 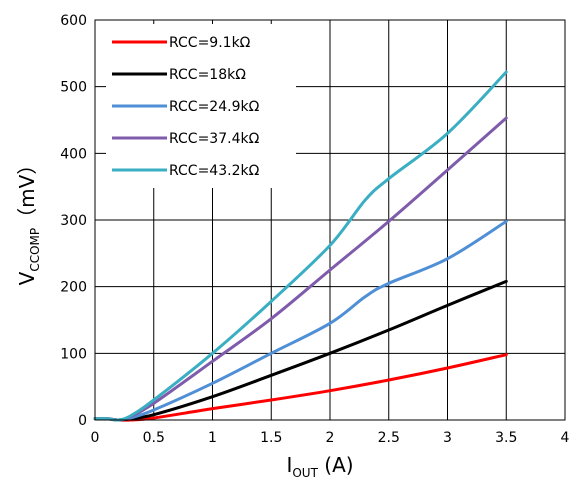 What do you see at coordinates (305, 473) in the screenshot?
I see `x-axis-title-subscript: OUT` at bounding box center [305, 473].